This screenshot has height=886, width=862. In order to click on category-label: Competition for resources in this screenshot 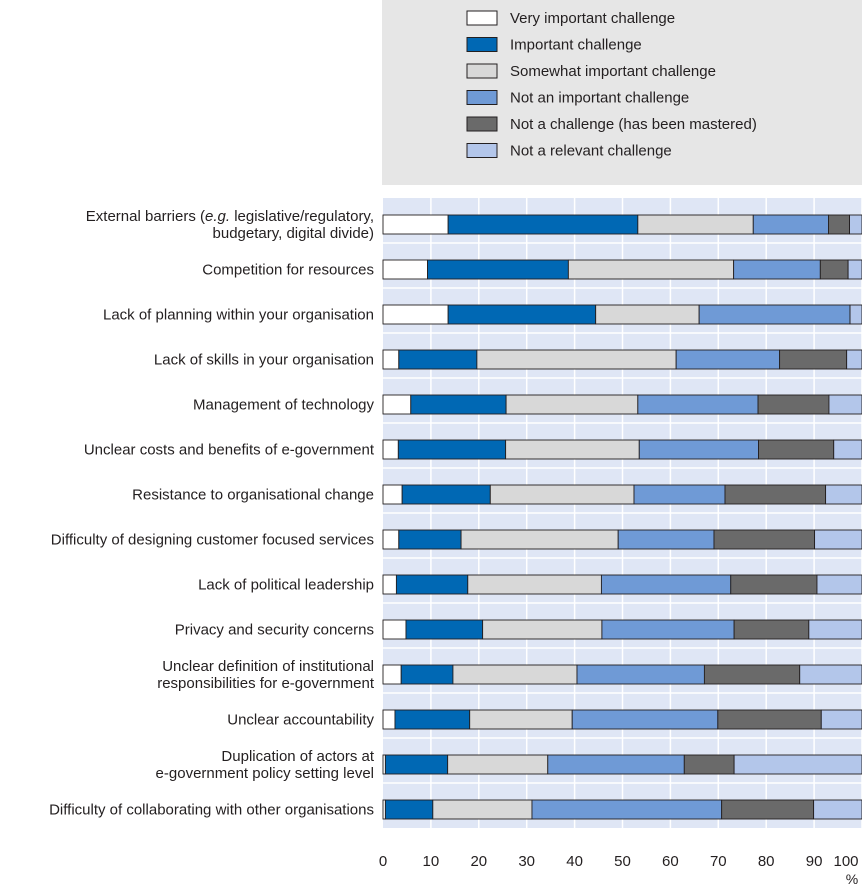, I will do `click(288, 270)`.